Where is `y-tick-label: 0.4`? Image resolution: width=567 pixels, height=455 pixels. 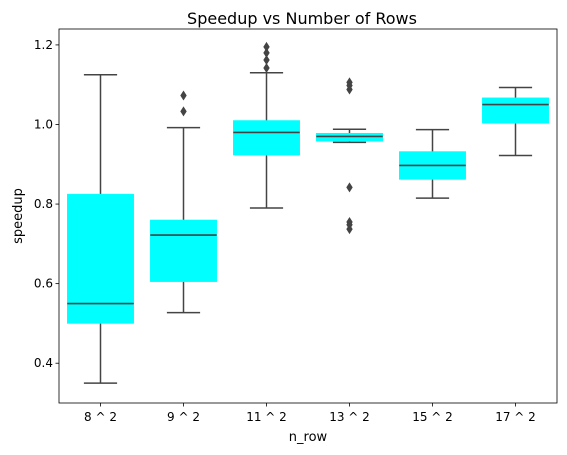
y-tick-label: 0.4 is located at coordinates (43, 363).